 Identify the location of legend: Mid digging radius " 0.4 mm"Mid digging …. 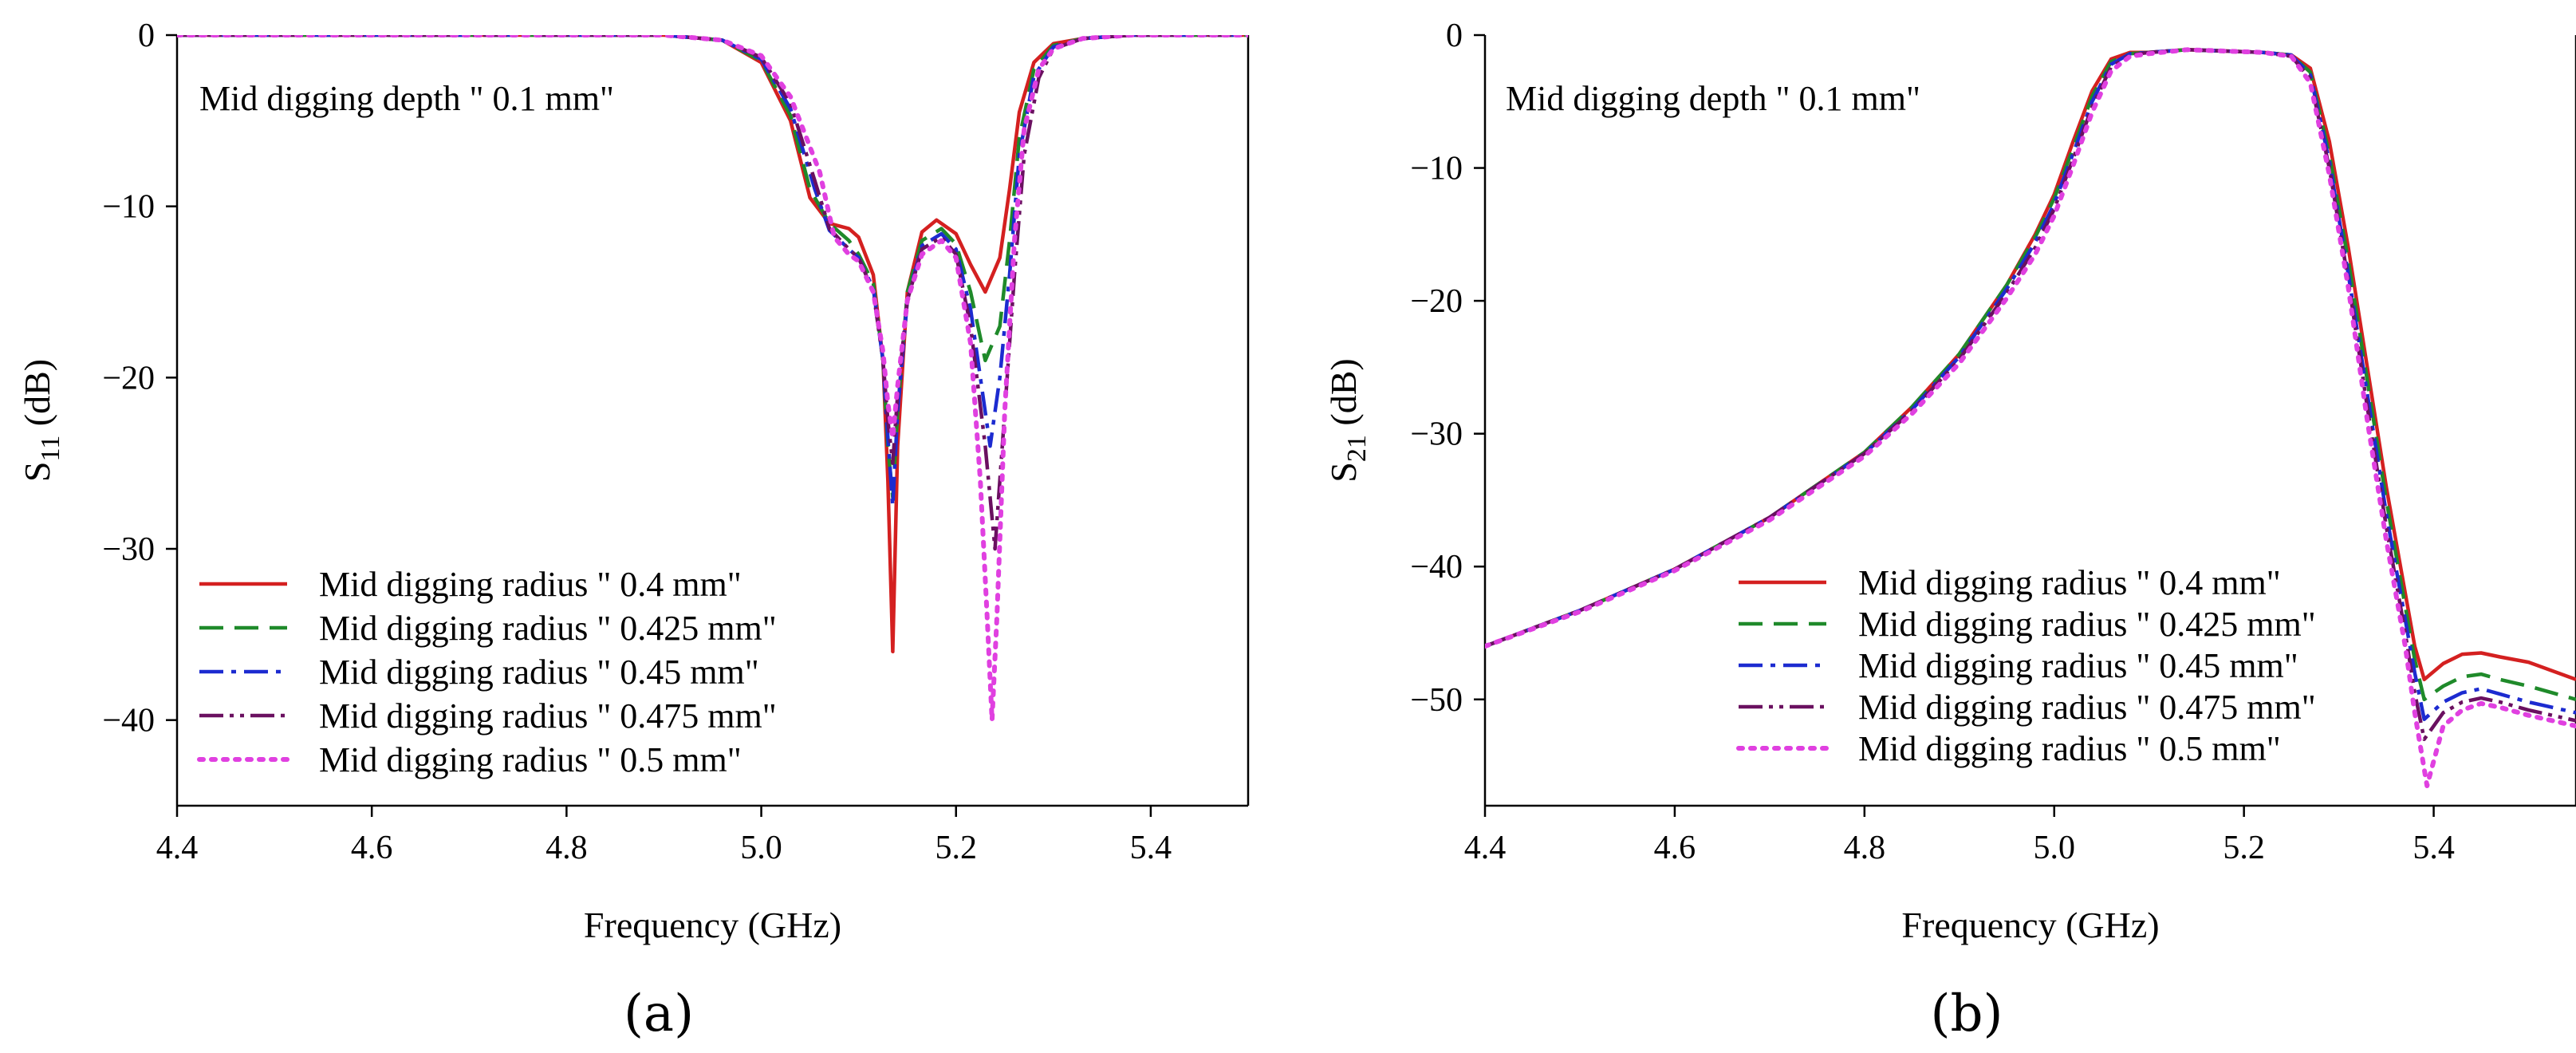
(2026, 665).